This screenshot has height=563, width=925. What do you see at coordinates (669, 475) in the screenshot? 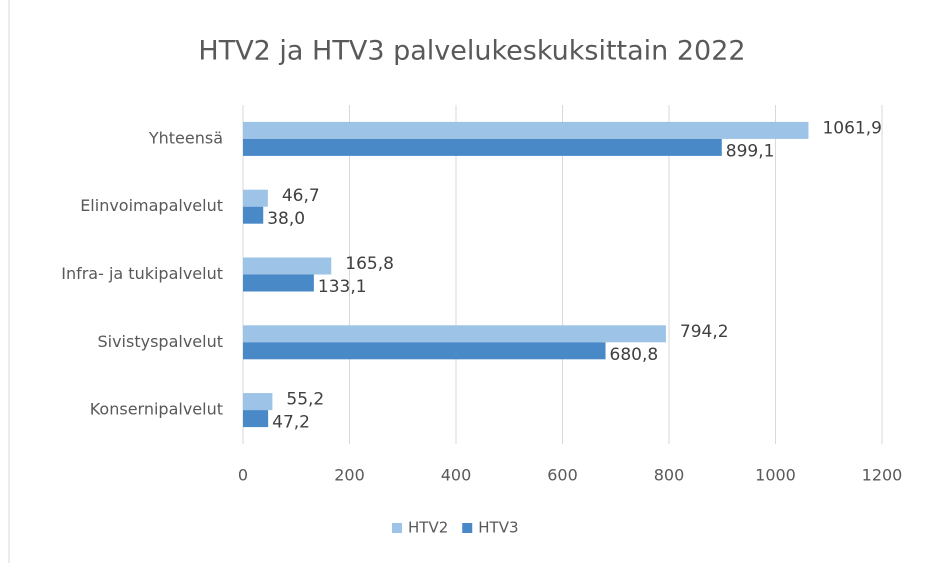
I see `x-tick-label: 800` at bounding box center [669, 475].